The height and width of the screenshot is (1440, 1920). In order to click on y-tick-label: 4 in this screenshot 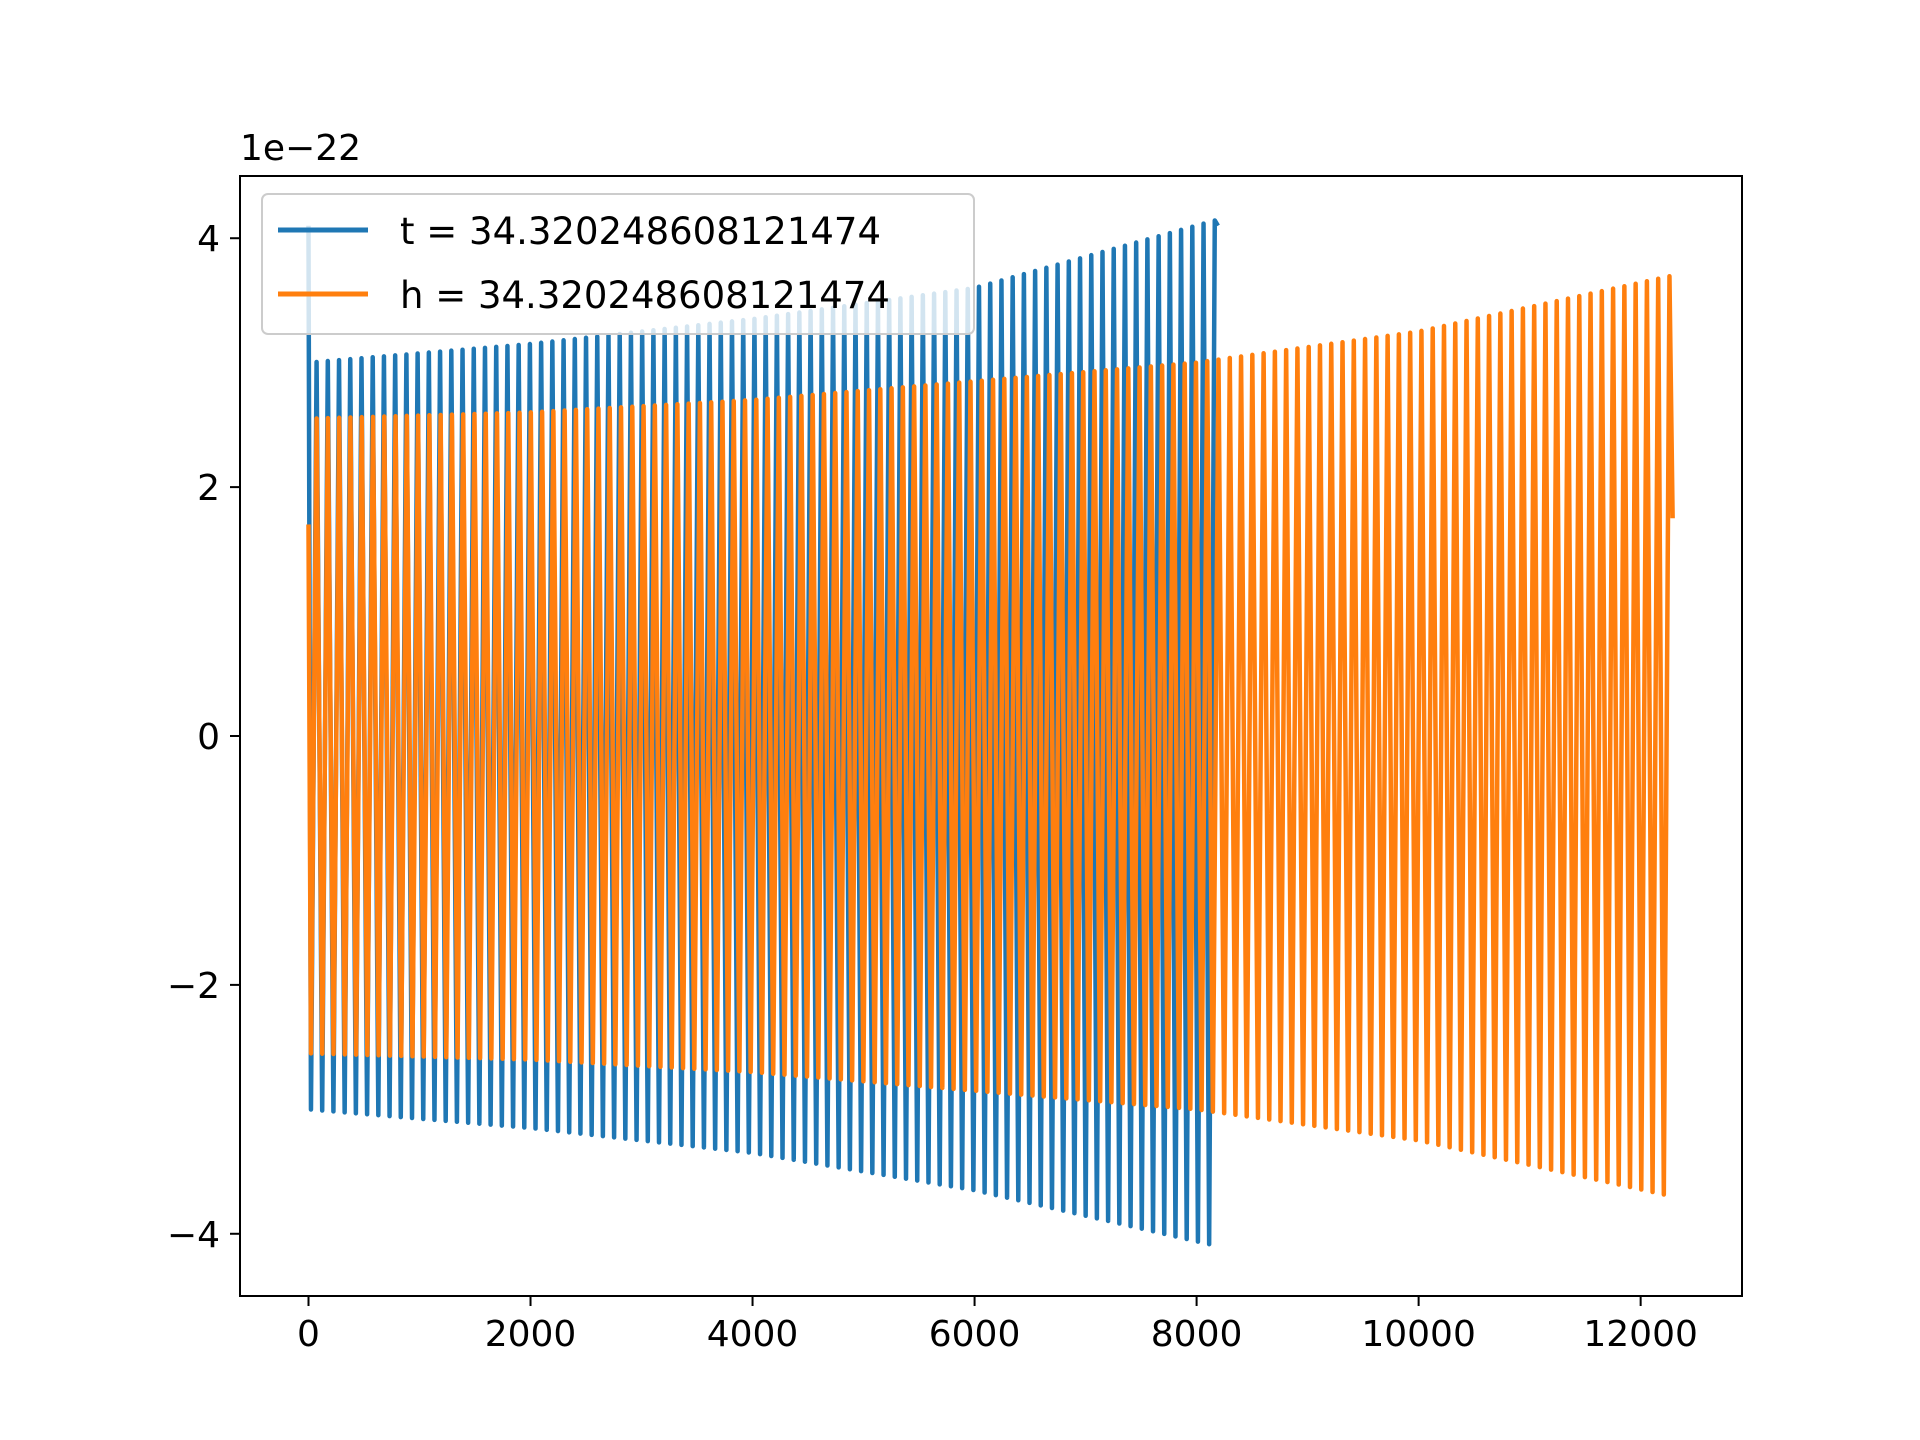, I will do `click(208, 239)`.